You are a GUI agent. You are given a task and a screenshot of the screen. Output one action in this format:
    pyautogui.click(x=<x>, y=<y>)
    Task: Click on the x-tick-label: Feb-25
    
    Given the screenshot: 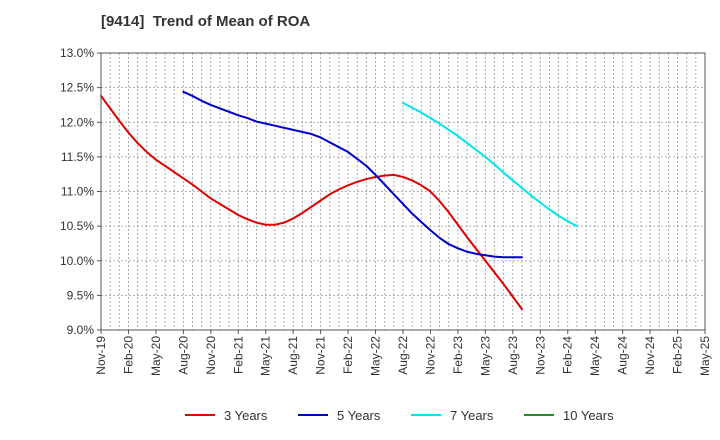 What is the action you would take?
    pyautogui.click(x=678, y=355)
    